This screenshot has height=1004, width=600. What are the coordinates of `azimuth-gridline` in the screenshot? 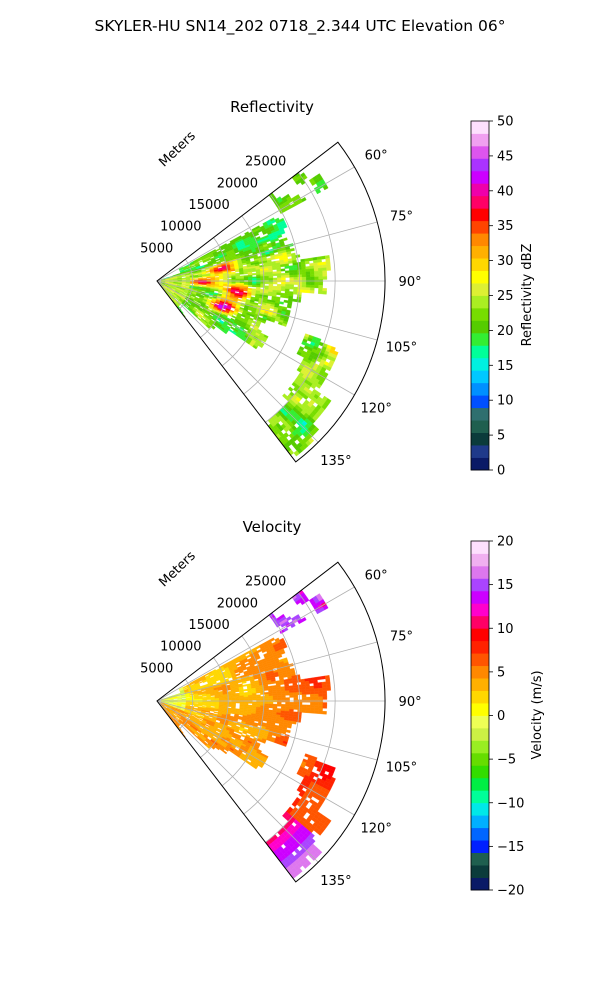 It's located at (237, 781).